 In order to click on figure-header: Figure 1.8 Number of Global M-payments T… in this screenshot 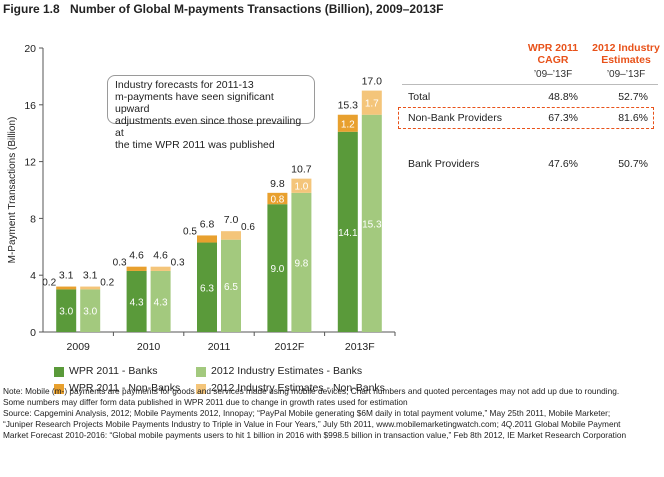, I will do `click(332, 10)`.